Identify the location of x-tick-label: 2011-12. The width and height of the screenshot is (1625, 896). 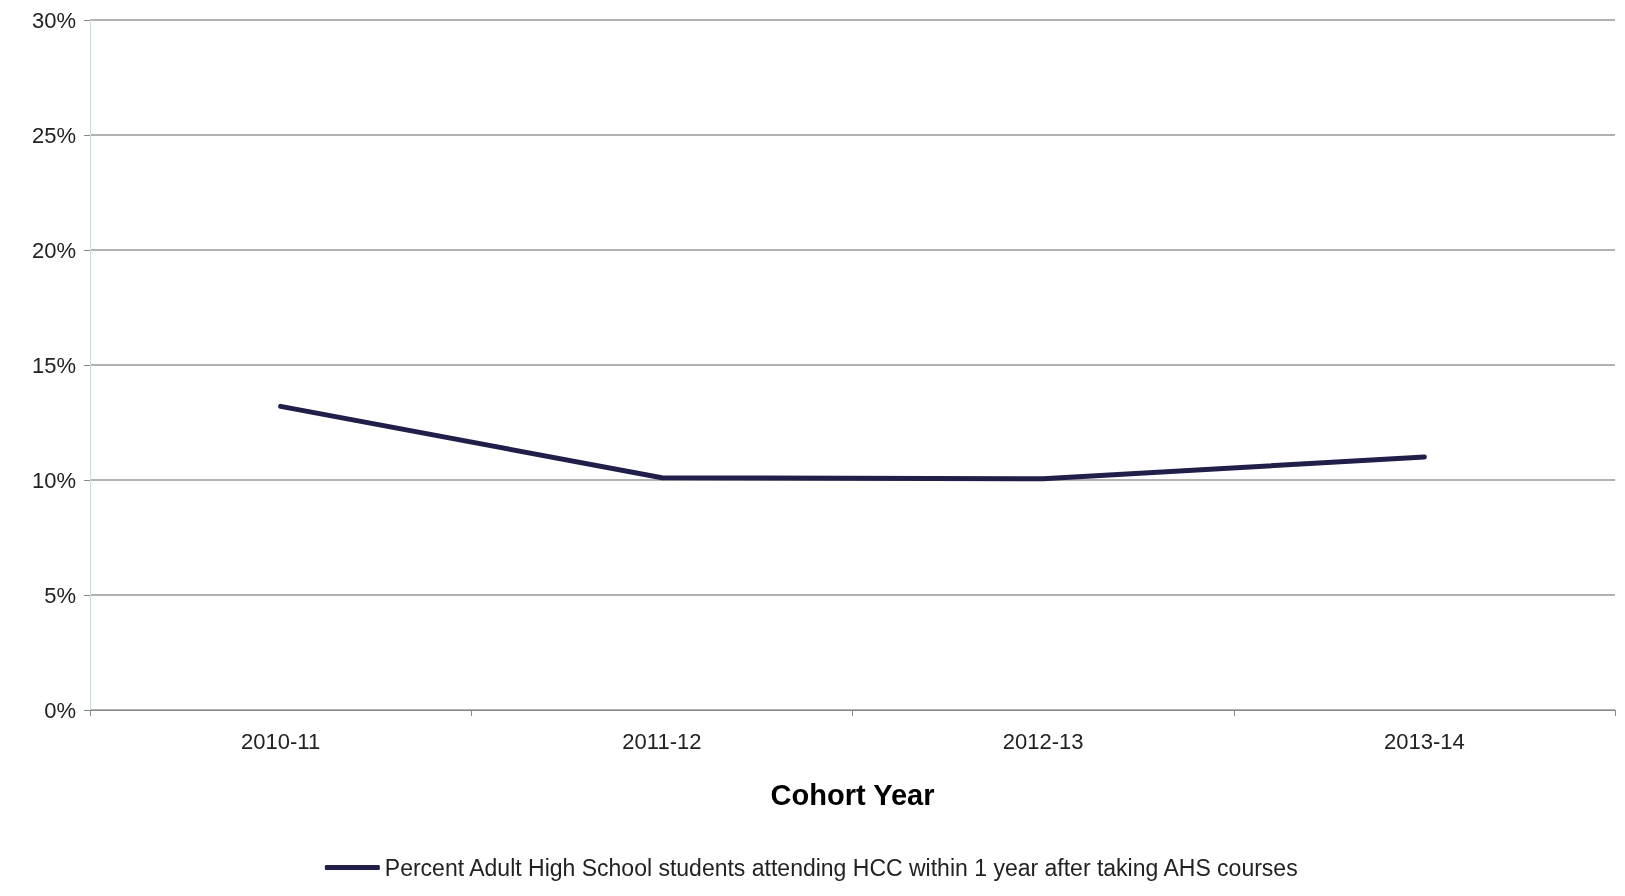
(662, 741).